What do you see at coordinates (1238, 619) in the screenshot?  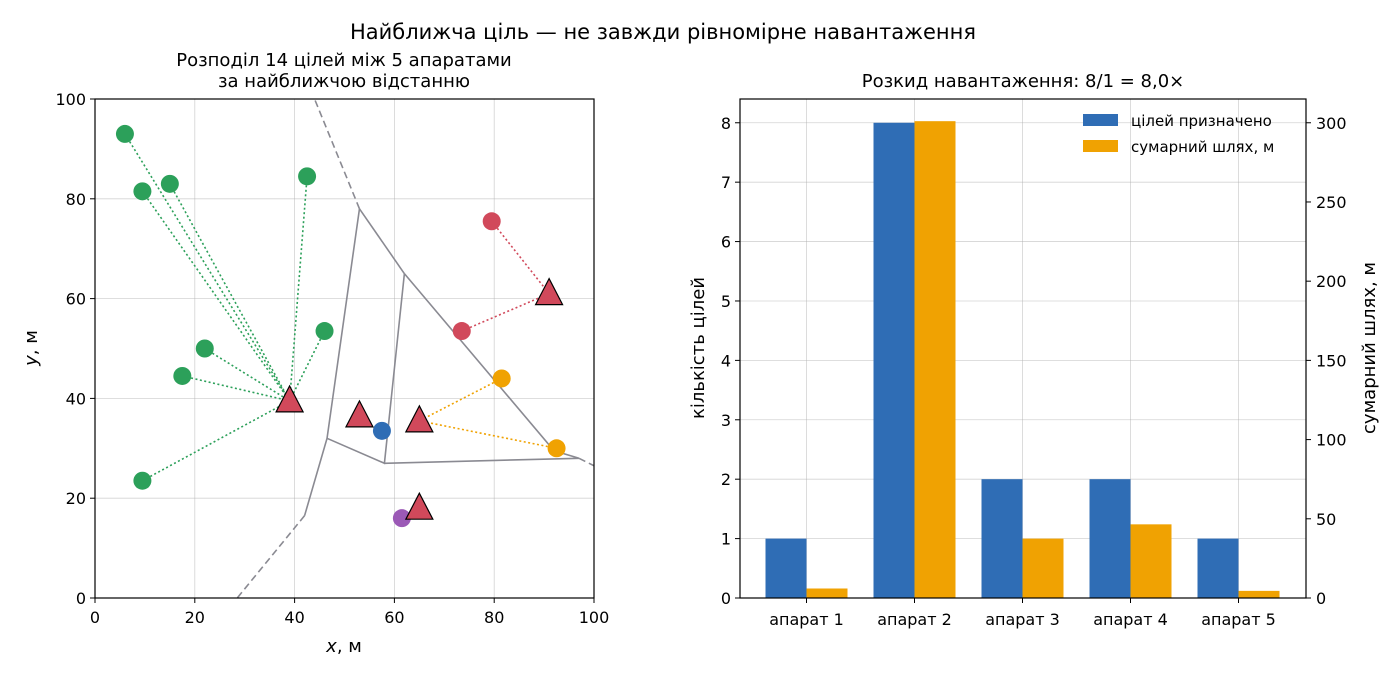 I see `bar-category-label: апарат 5` at bounding box center [1238, 619].